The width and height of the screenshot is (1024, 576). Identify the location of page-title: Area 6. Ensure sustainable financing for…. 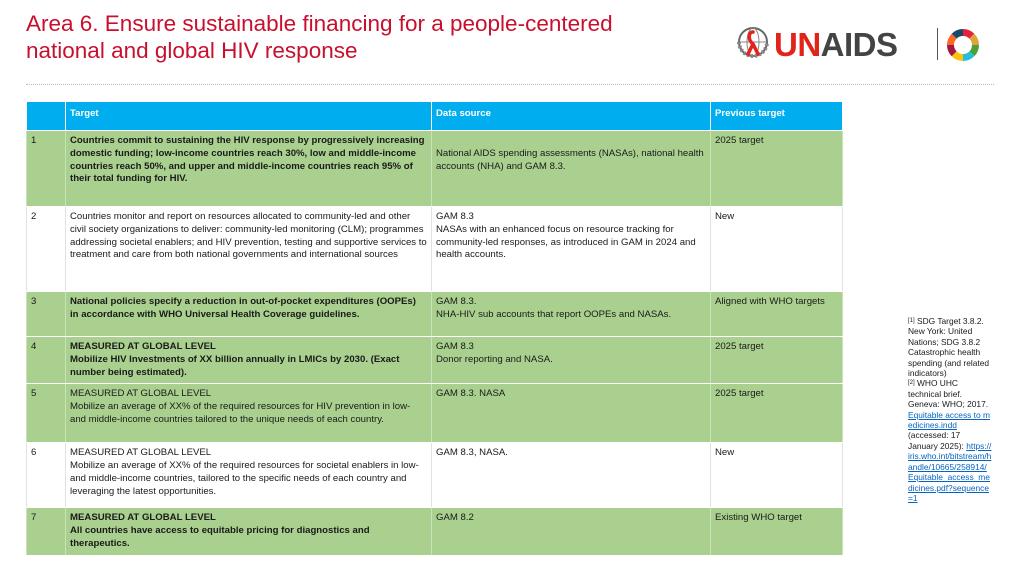
(376, 37).